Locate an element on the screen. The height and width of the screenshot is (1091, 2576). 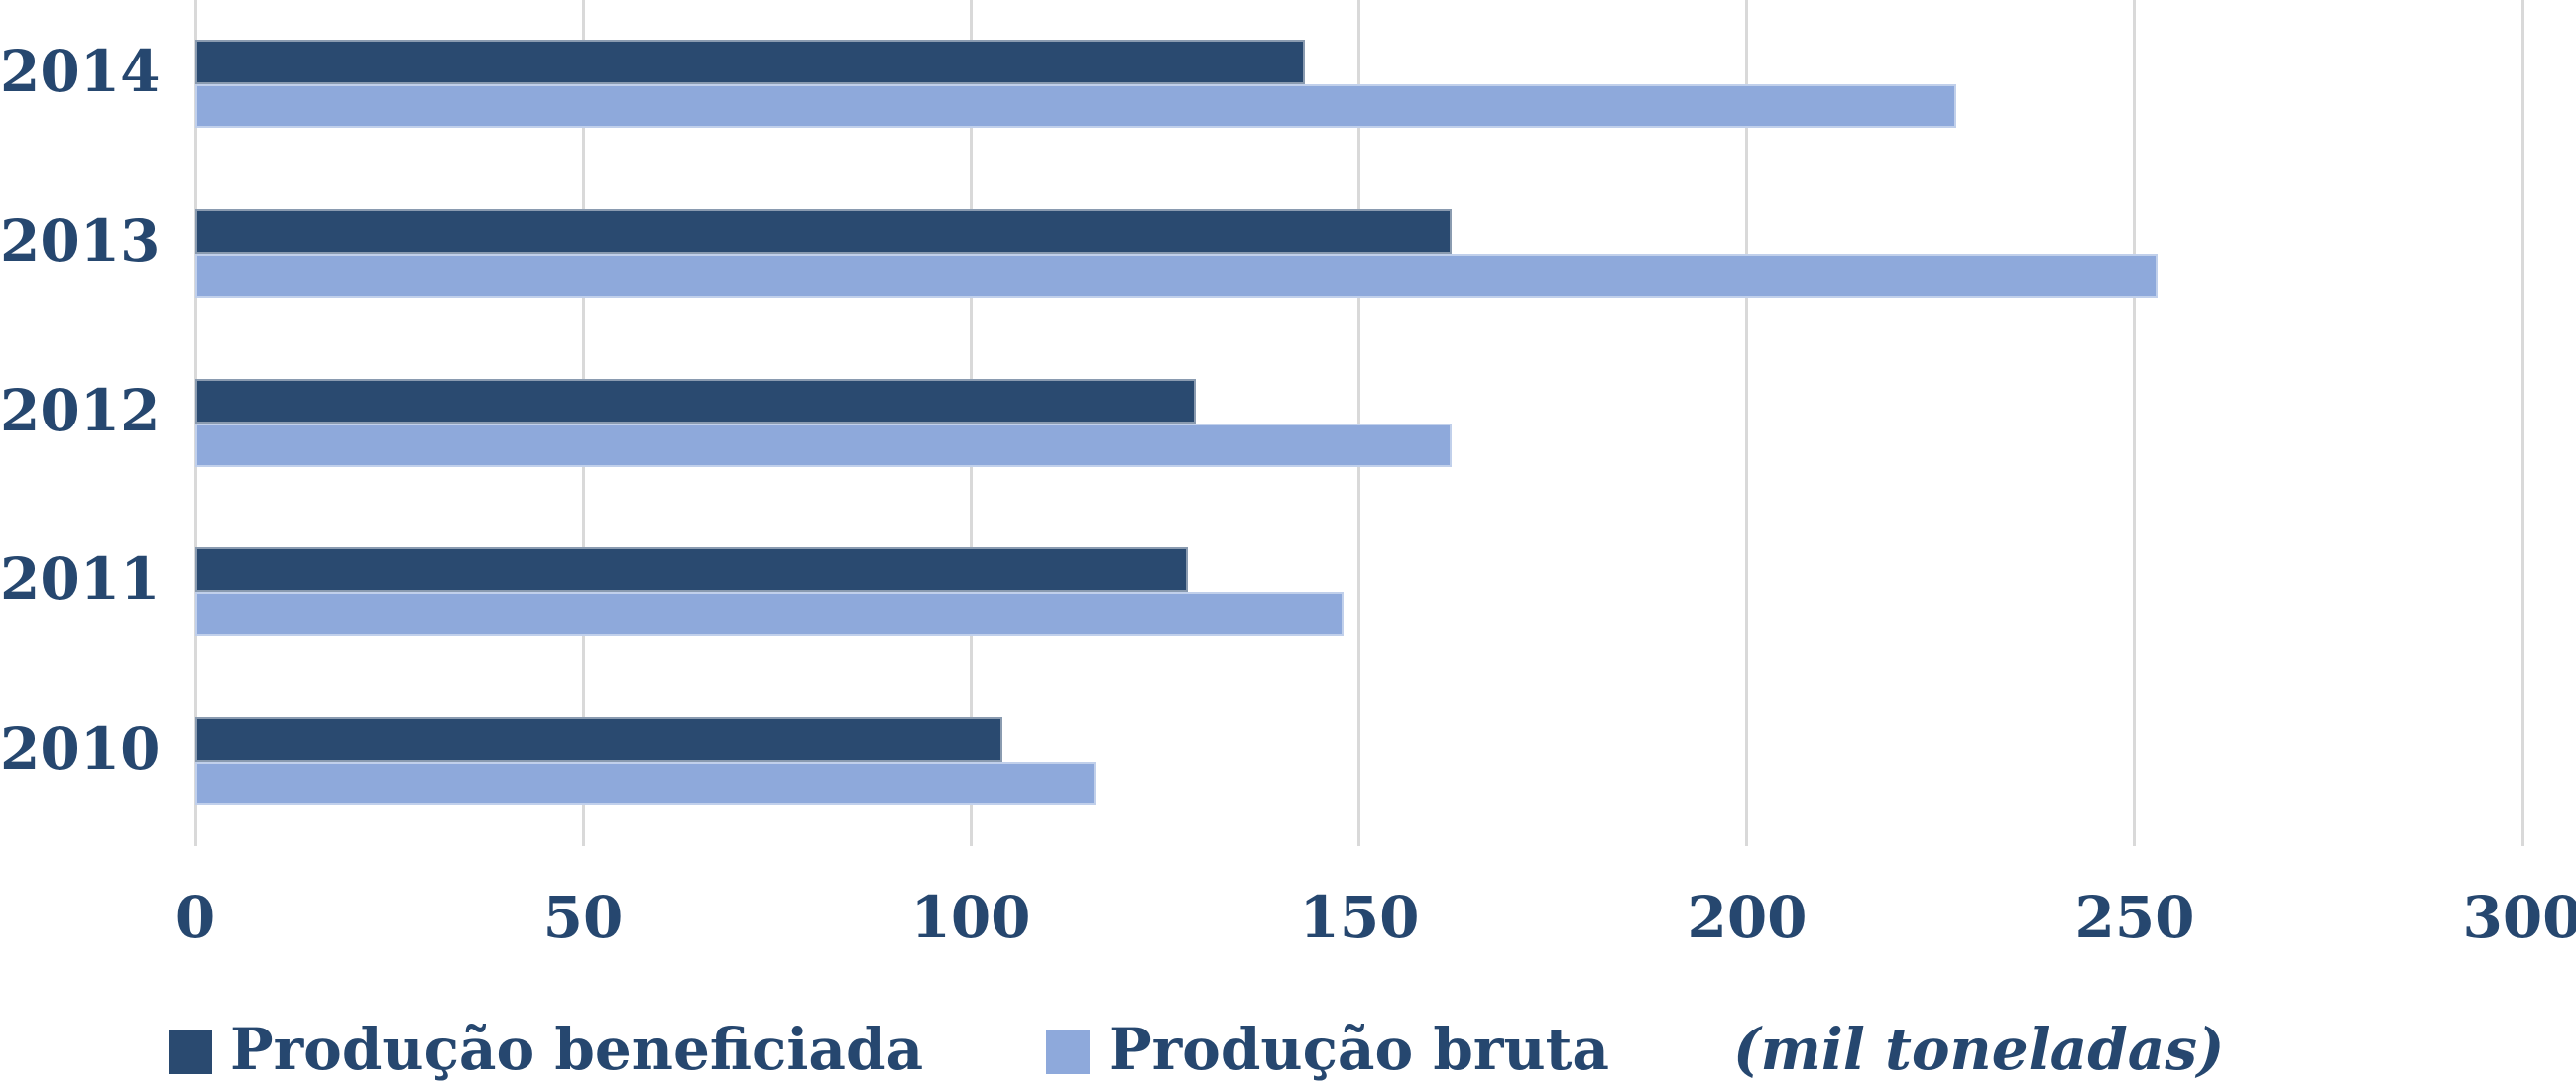
bar-producao-beneficiada-2011 is located at coordinates (691, 569).